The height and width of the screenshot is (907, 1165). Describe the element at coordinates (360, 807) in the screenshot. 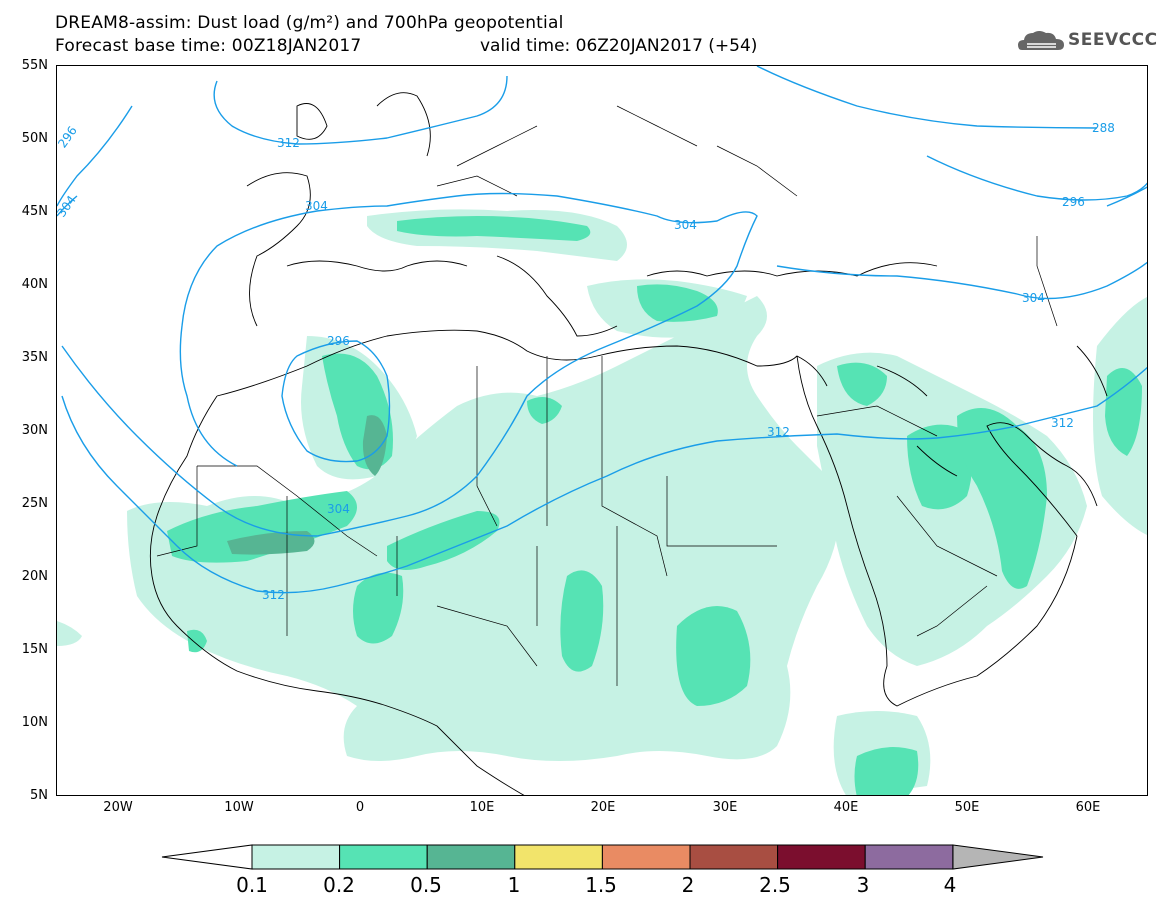

I see `lon-label: 0` at that location.